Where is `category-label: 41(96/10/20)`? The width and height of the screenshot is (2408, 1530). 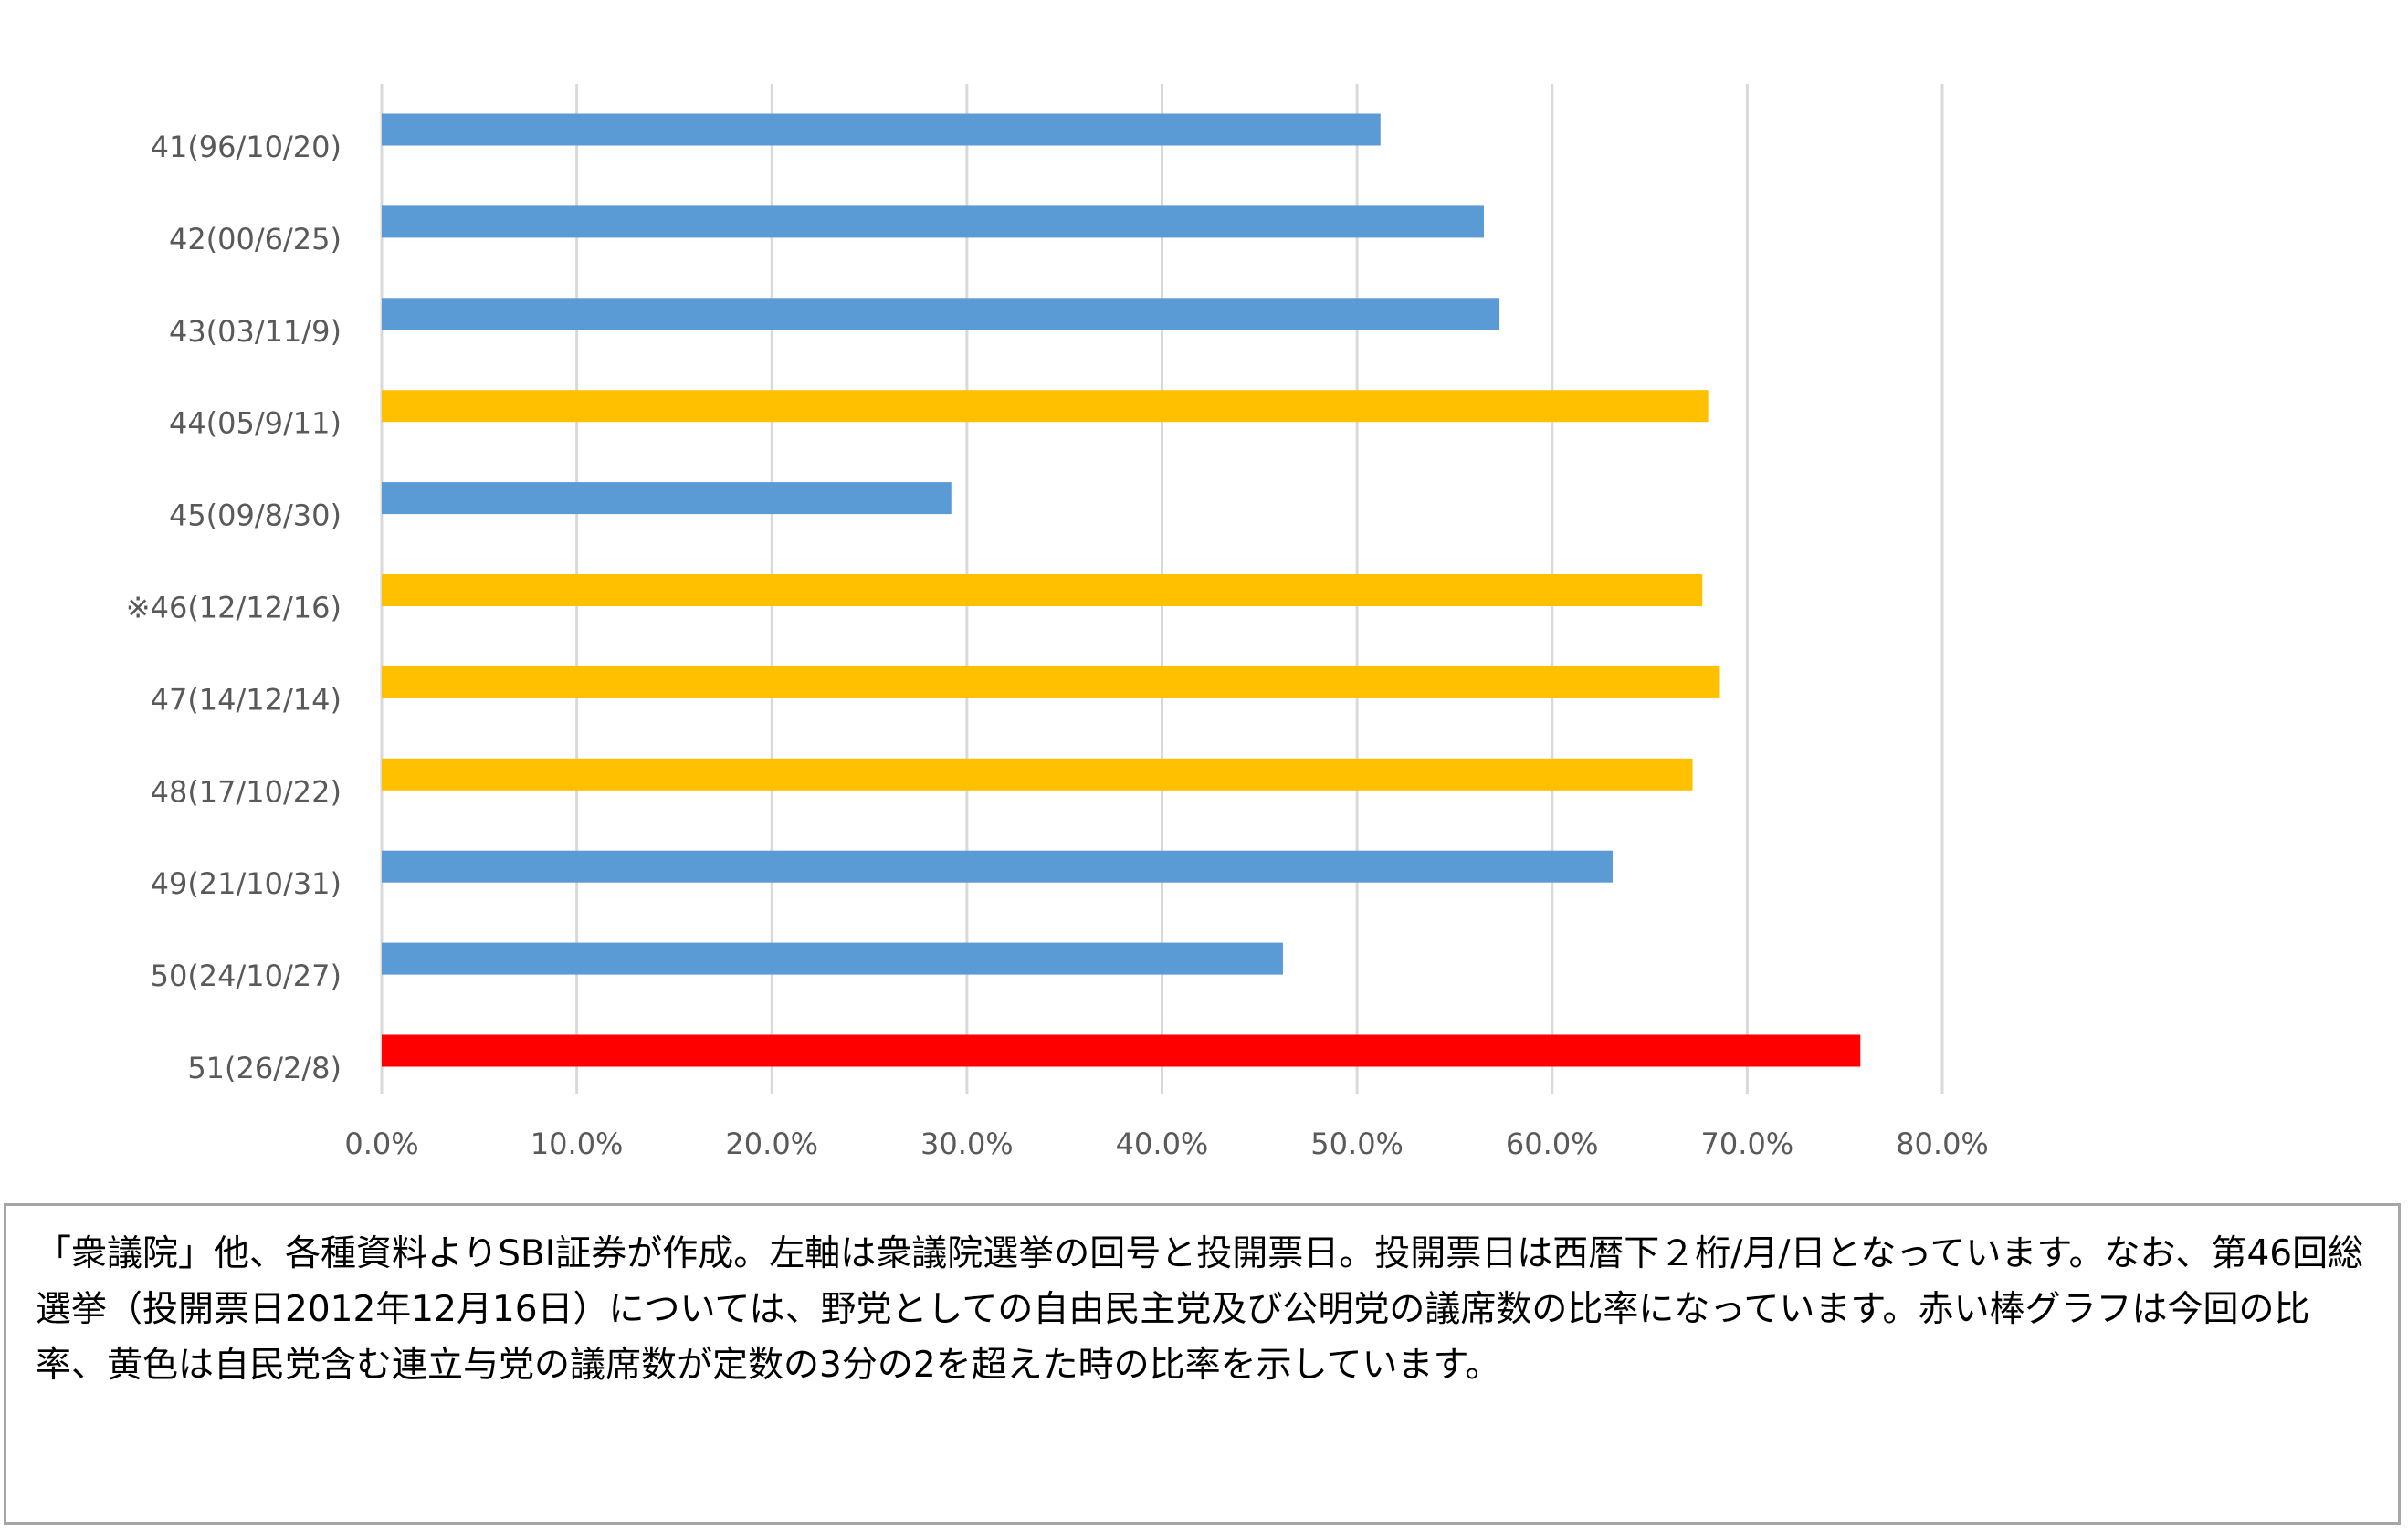
category-label: 41(96/10/20) is located at coordinates (246, 147).